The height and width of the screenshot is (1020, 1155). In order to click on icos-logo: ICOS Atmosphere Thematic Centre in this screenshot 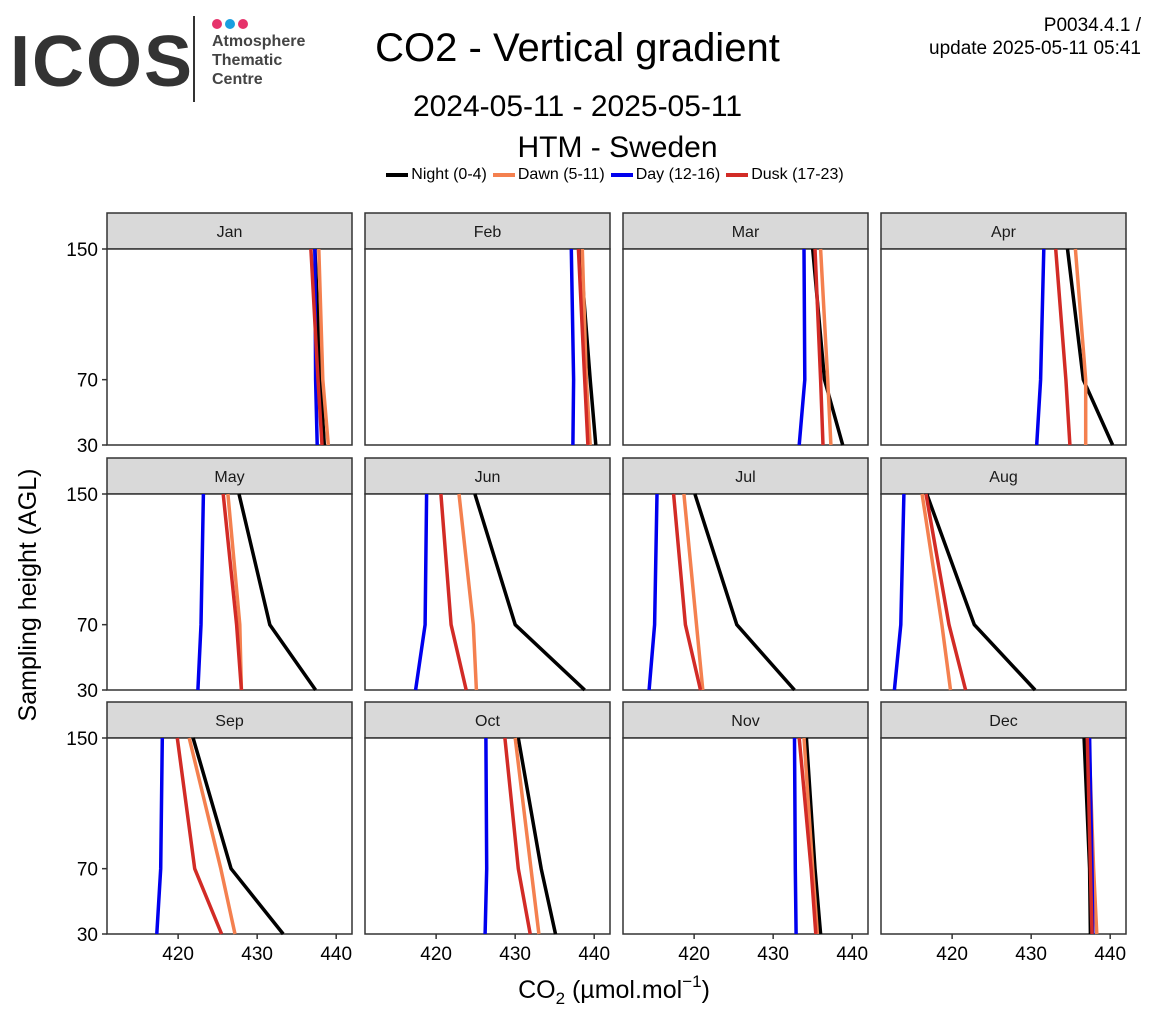, I will do `click(170, 59)`.